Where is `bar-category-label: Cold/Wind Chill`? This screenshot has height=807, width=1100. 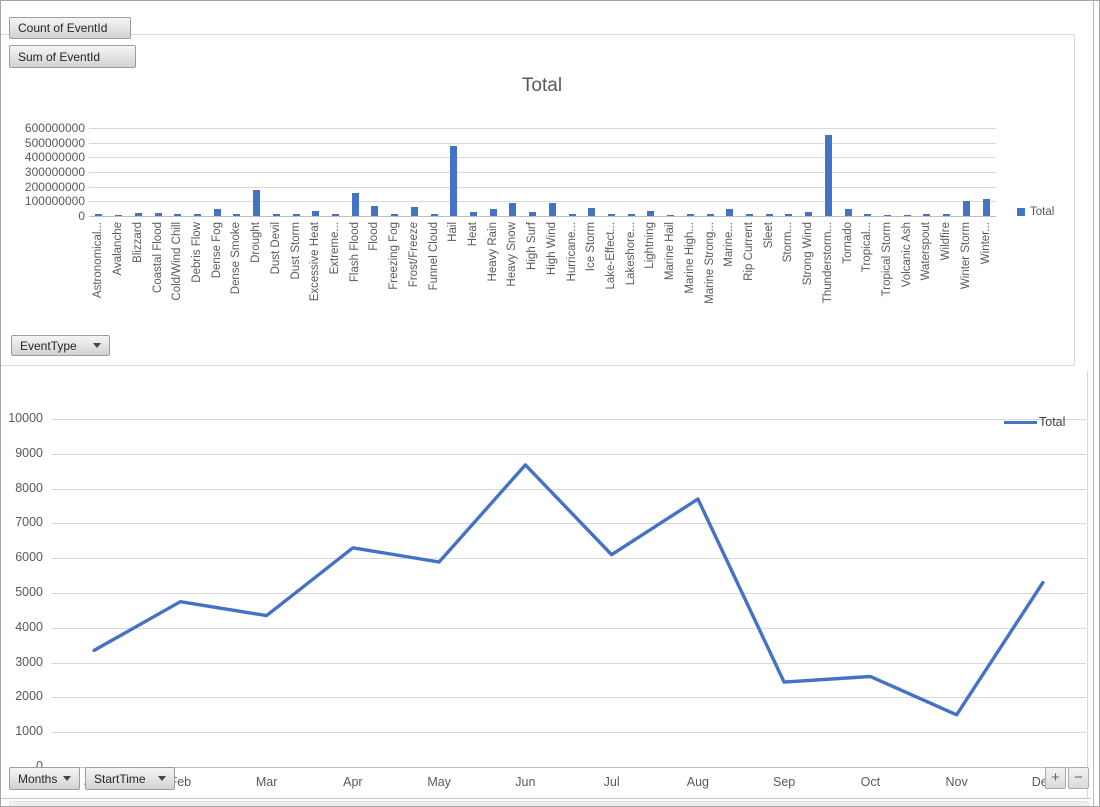
bar-category-label: Cold/Wind Chill is located at coordinates (177, 261).